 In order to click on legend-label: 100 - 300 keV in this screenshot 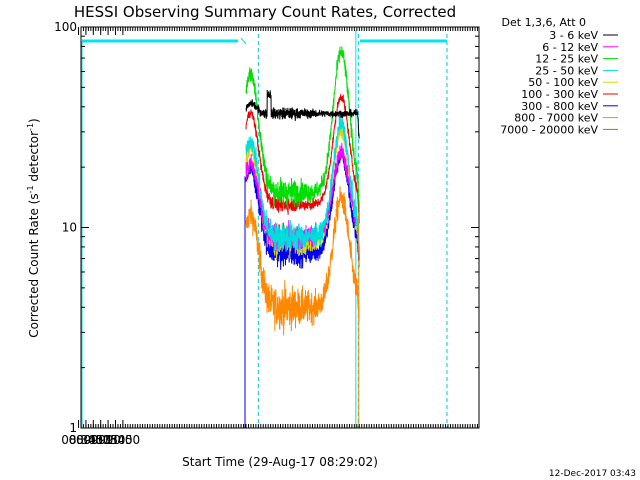, I will do `click(559, 94)`.